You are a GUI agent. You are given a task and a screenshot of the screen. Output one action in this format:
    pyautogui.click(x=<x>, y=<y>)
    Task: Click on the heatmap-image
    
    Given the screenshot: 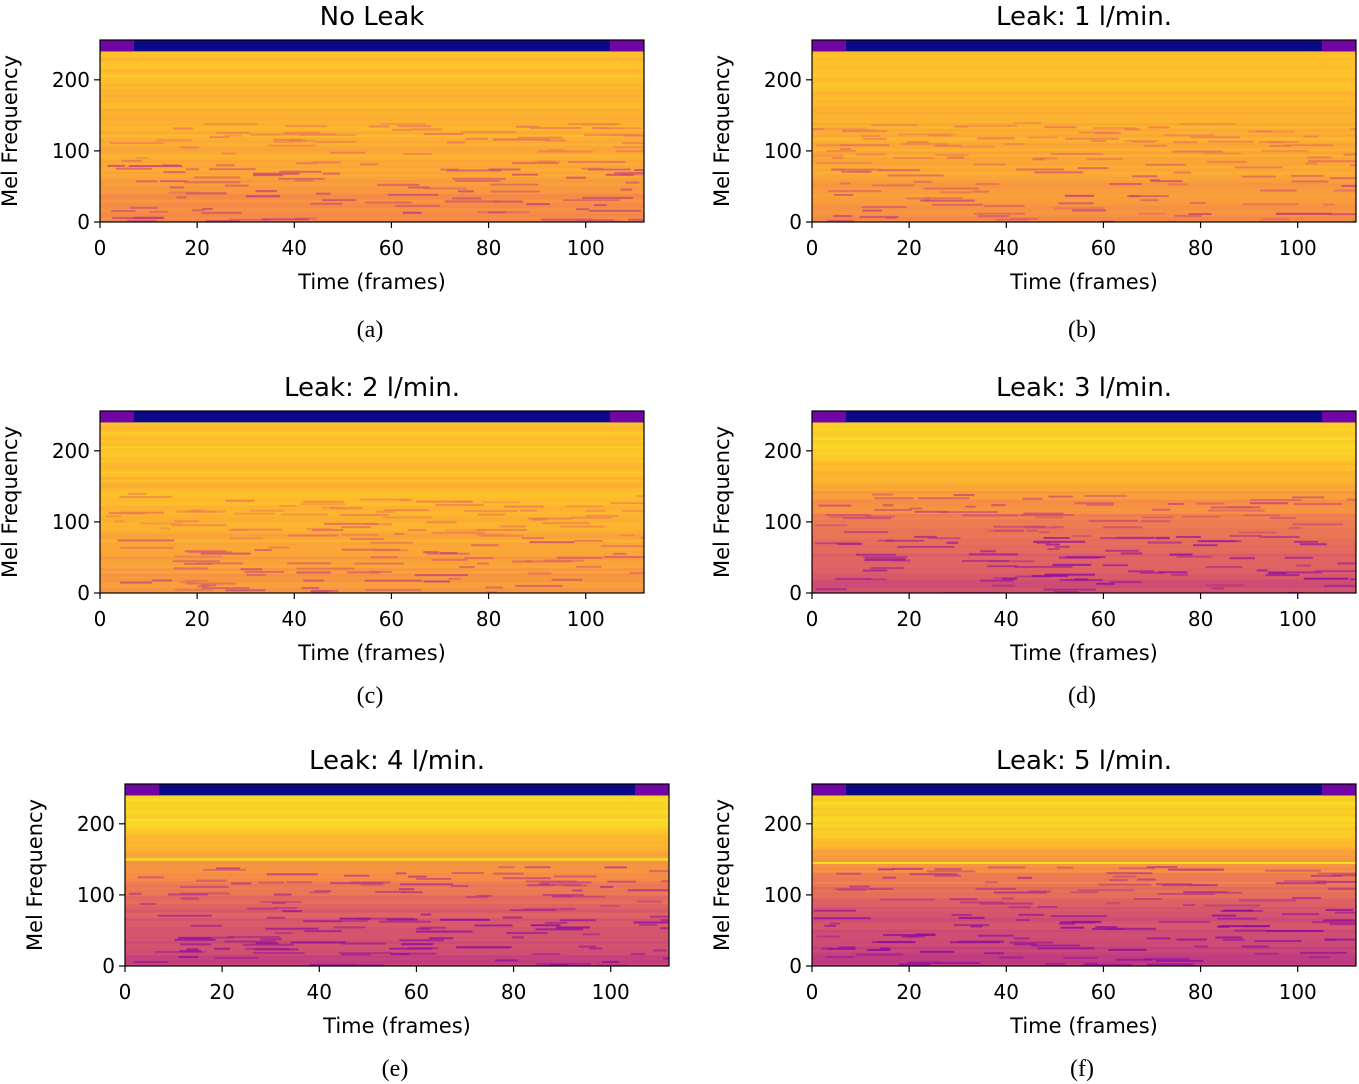 What is the action you would take?
    pyautogui.click(x=397, y=875)
    